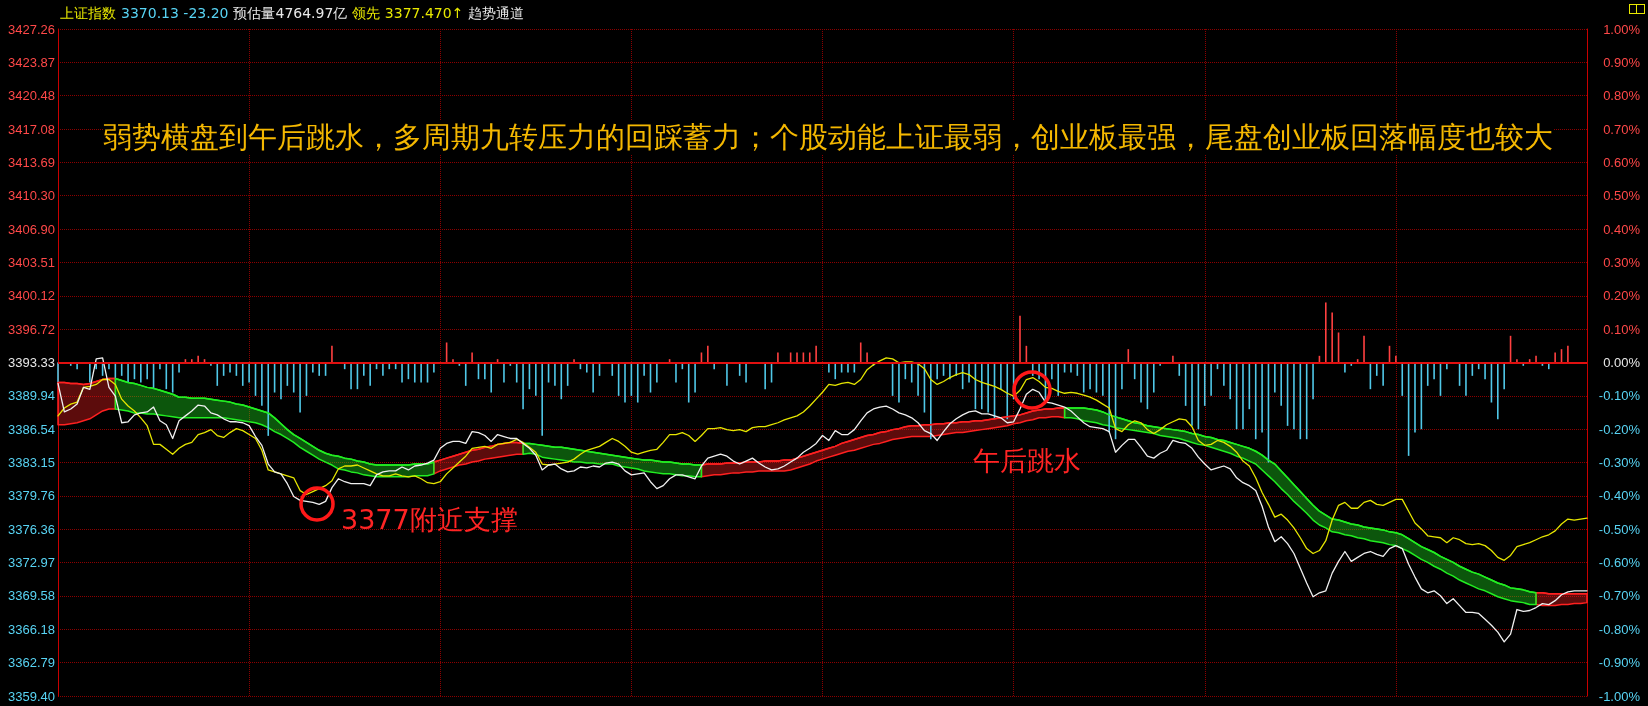 The image size is (1648, 706). Describe the element at coordinates (1622, 29) in the screenshot. I see `y2-tick-label: 1.00%` at that location.